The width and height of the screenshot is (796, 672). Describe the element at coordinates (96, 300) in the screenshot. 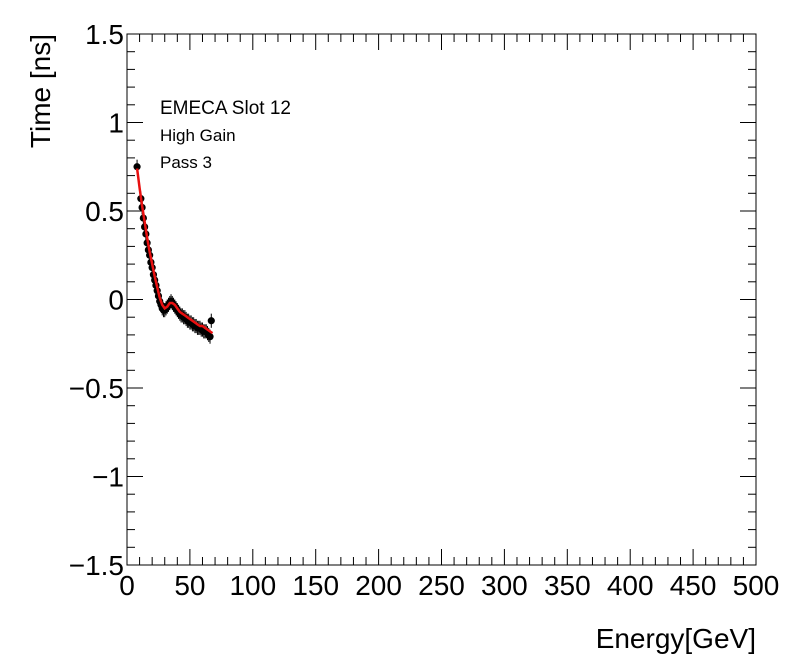

I see `y-tick-labels: −1.5 −1 −0.5 0 0.5 1 1.5` at that location.